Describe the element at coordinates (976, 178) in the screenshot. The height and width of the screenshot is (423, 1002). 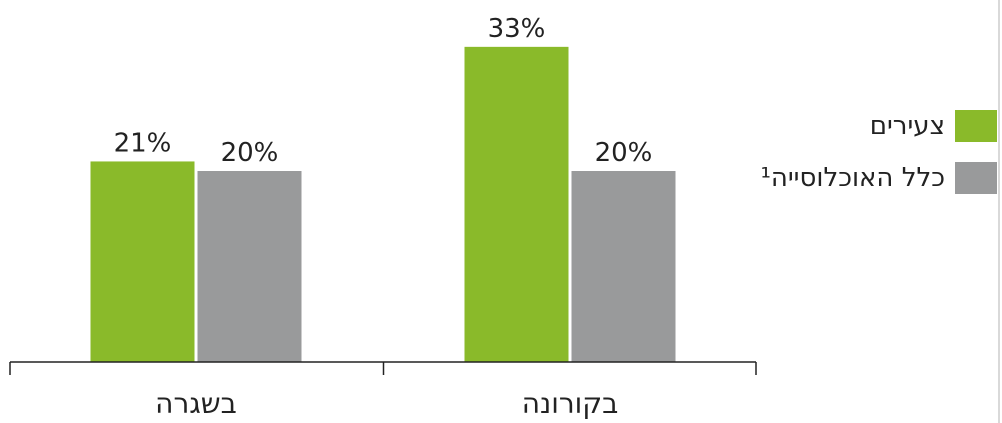
I see `legend-swatch-population` at that location.